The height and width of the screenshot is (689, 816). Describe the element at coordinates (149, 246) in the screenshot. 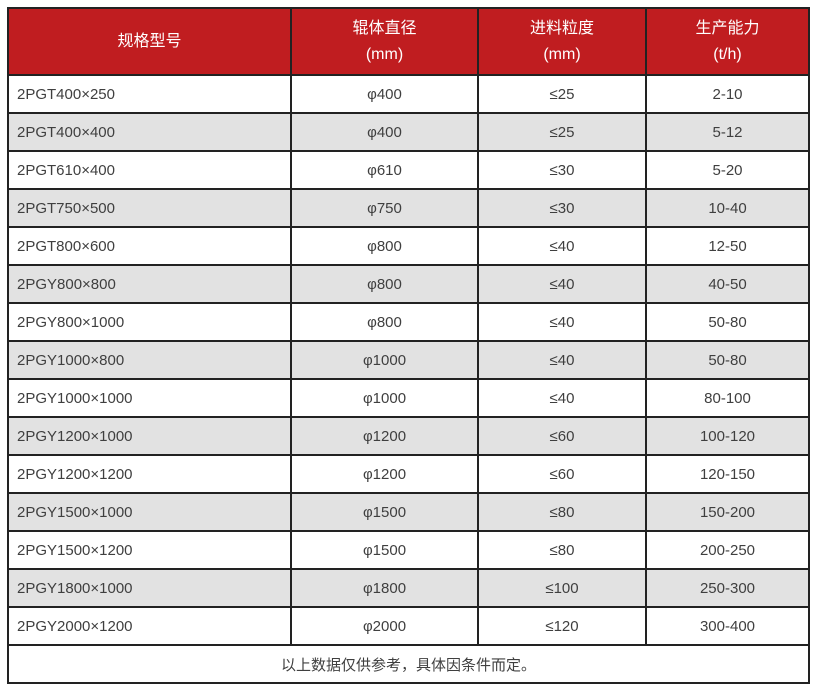

I see `model-cell: 2PGT800×600` at that location.